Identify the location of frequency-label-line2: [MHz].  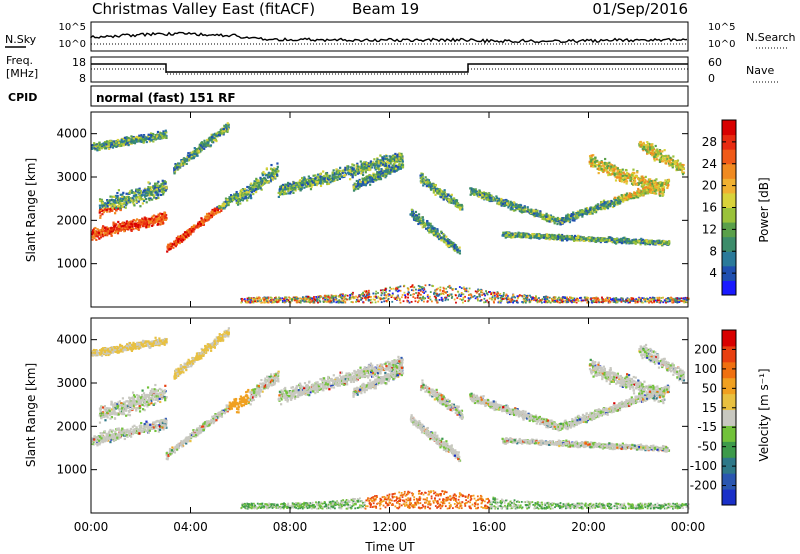
(22, 73).